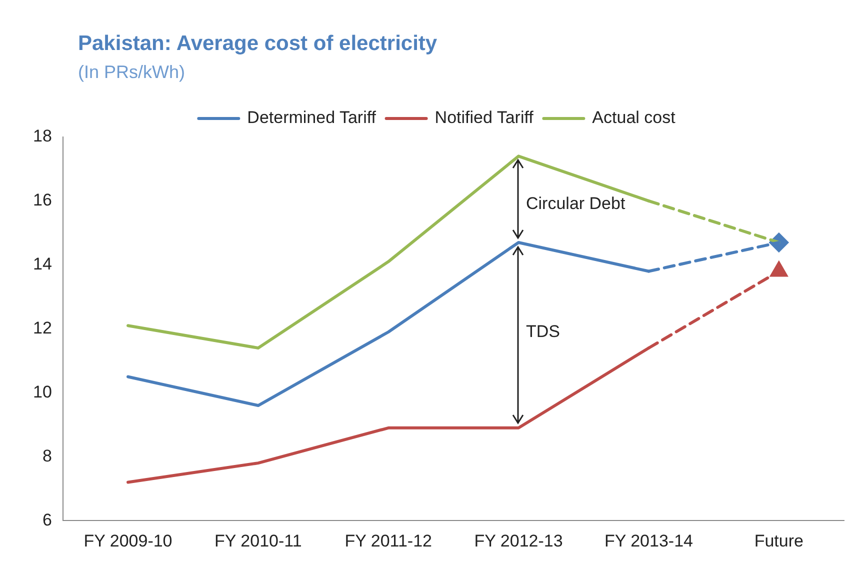 The width and height of the screenshot is (864, 565). I want to click on annotation: TDS, so click(543, 332).